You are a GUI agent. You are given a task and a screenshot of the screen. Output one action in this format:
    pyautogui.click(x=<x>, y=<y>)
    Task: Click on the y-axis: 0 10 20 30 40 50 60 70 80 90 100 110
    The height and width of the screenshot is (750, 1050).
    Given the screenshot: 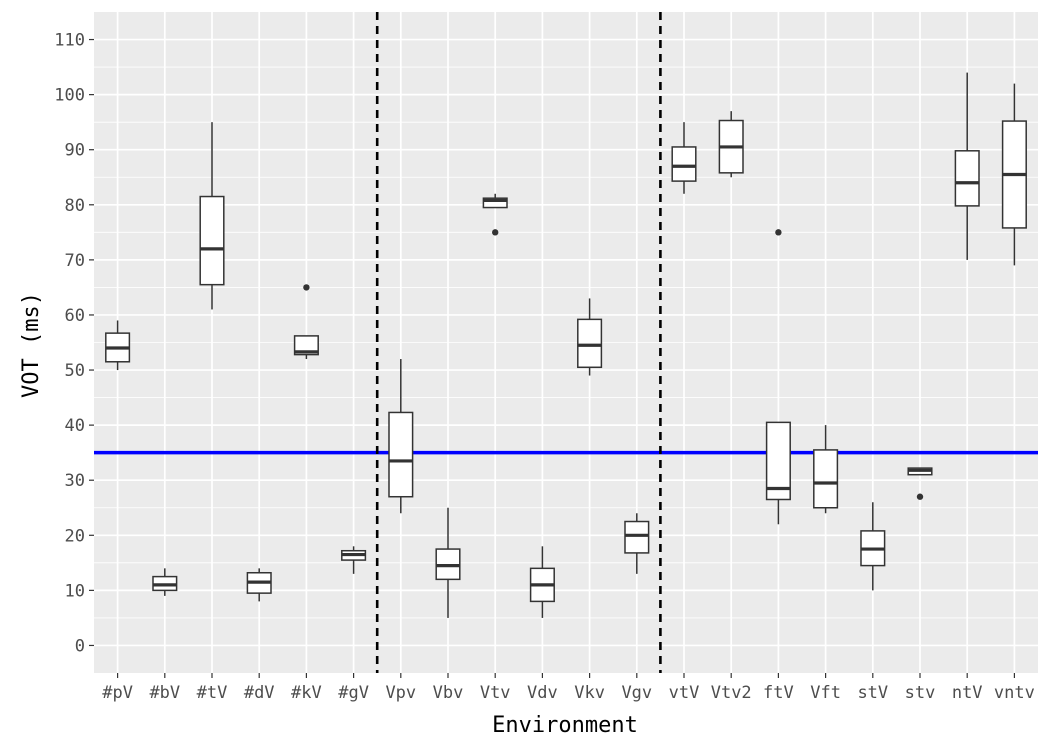 What is the action you would take?
    pyautogui.click(x=74, y=343)
    